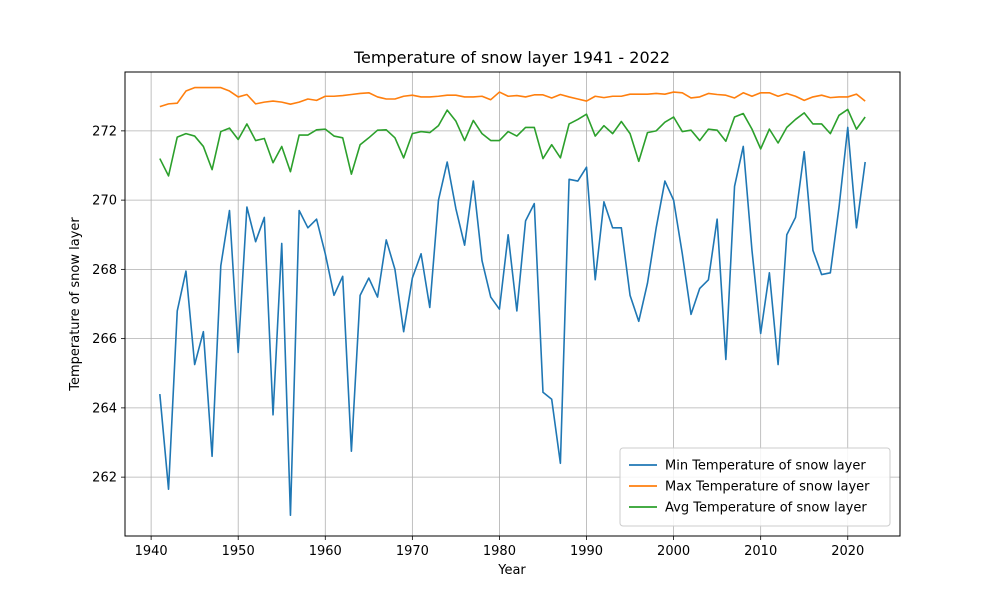  I want to click on legend-label: Max Temperature of snow layer, so click(767, 487).